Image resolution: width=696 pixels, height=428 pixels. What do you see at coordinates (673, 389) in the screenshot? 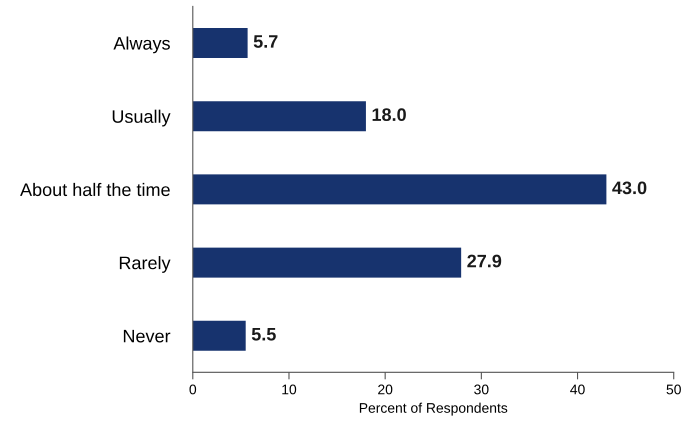
I see `x-tick-label: 50` at bounding box center [673, 389].